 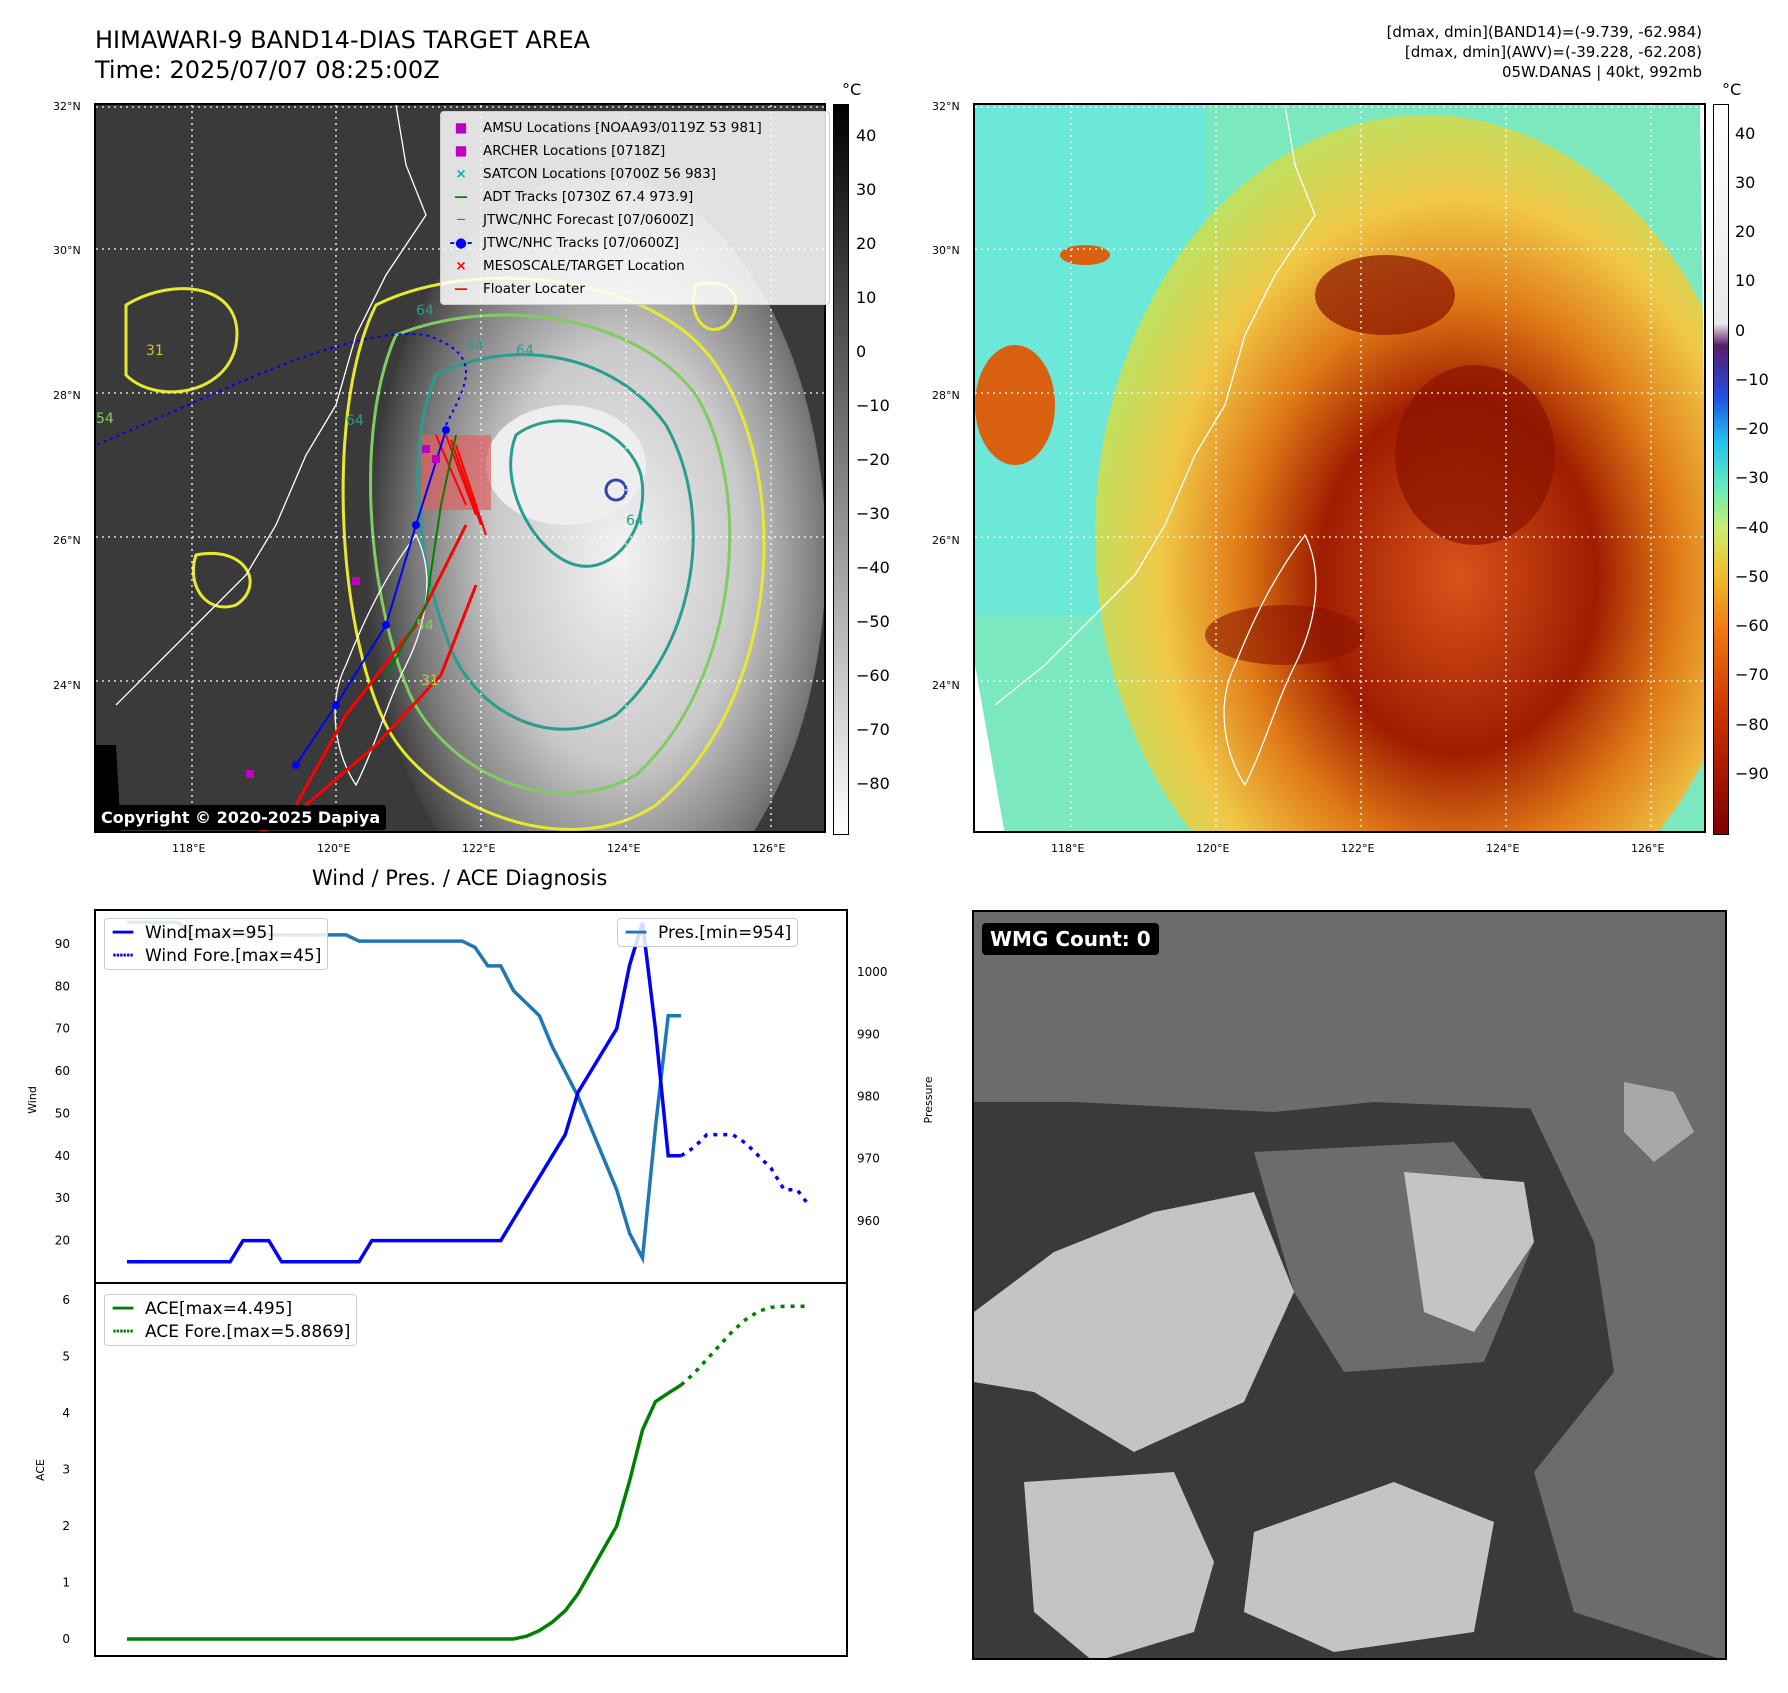 I want to click on ace-ylabel: ACE, so click(x=40, y=1470).